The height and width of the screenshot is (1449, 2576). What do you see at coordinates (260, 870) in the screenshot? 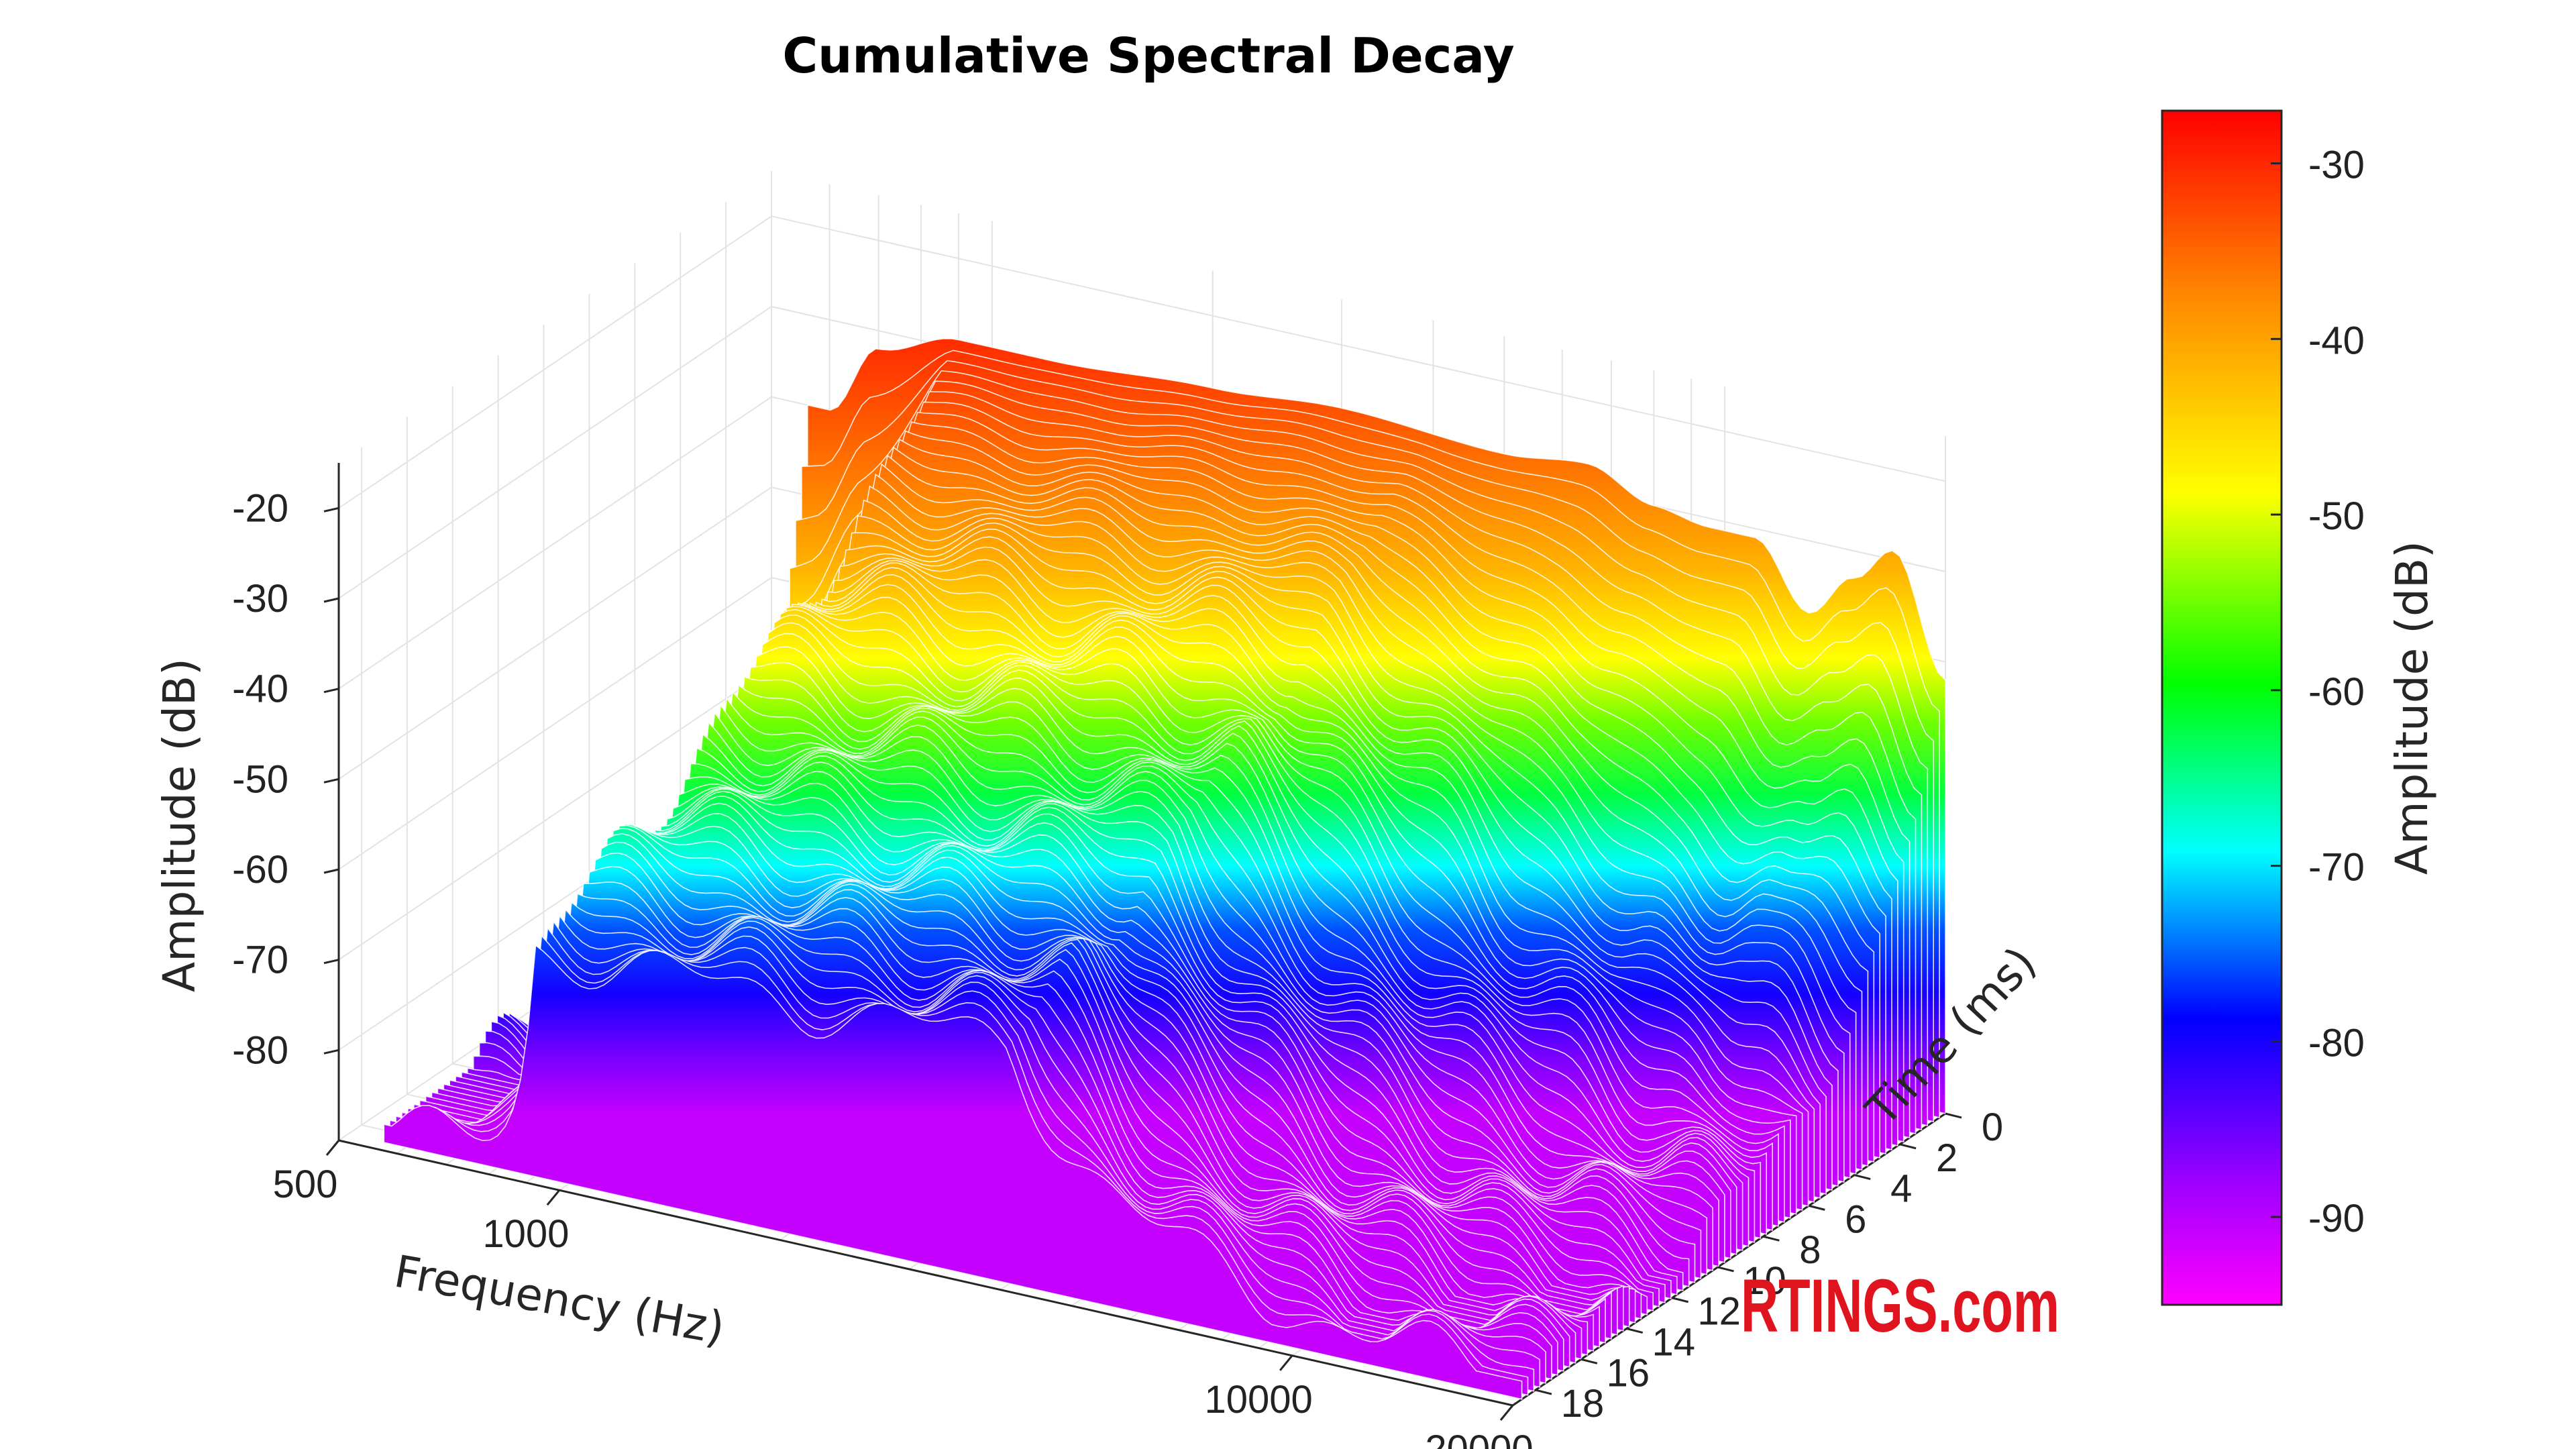
I see `z-tick-label: -60` at bounding box center [260, 870].